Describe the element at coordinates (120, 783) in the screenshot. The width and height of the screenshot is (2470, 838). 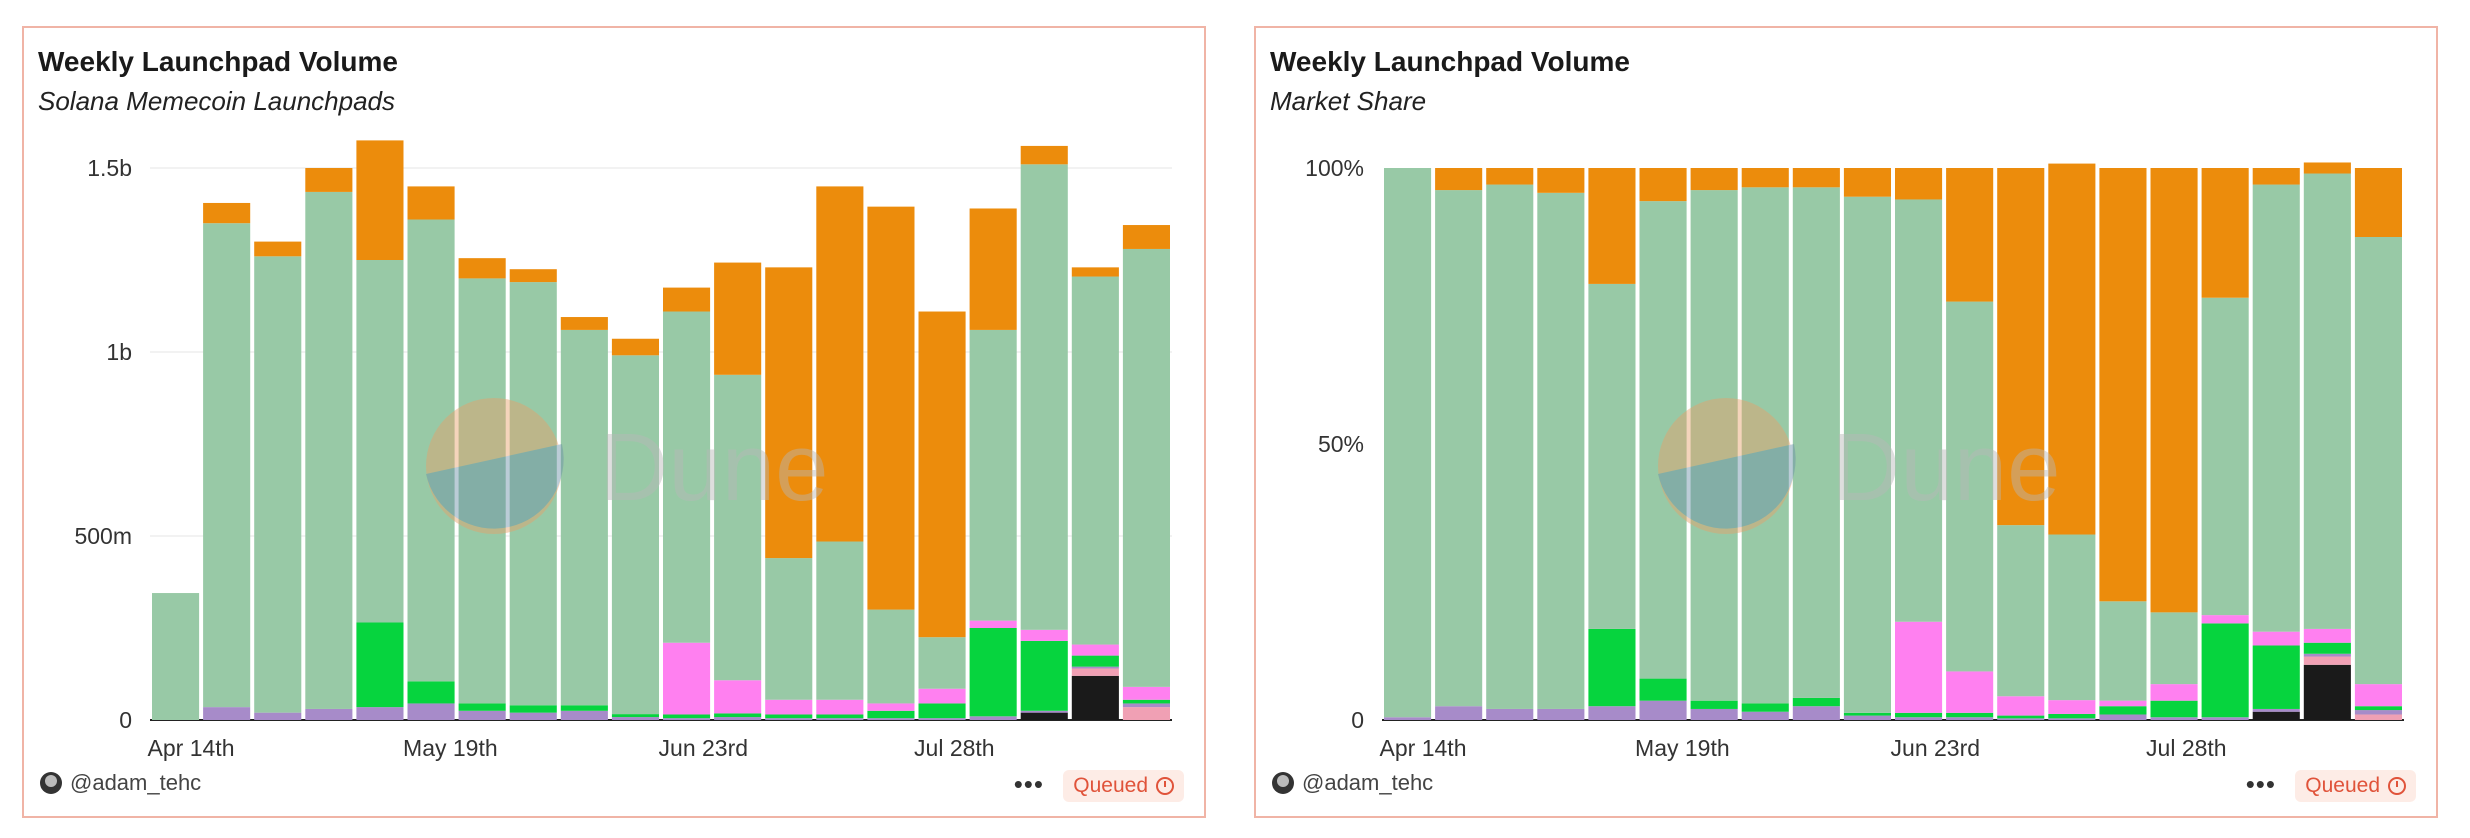
I see `author-link: @adam_tehc` at that location.